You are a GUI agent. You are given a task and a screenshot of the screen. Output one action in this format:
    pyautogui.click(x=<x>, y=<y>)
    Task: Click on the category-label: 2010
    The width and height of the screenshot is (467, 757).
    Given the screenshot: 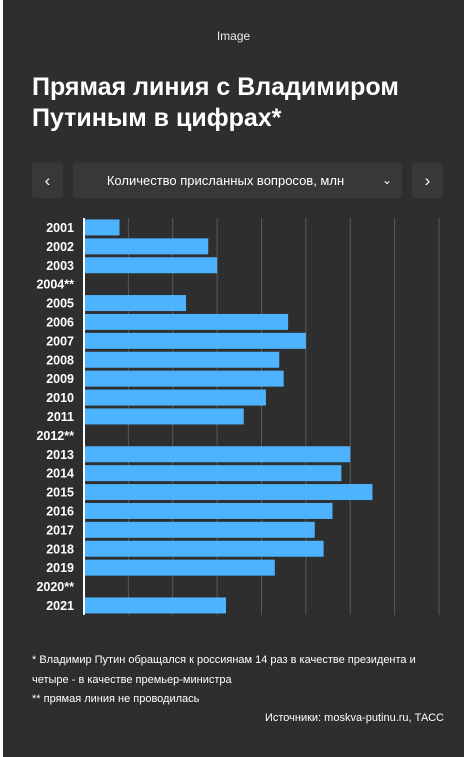 What is the action you would take?
    pyautogui.click(x=60, y=398)
    